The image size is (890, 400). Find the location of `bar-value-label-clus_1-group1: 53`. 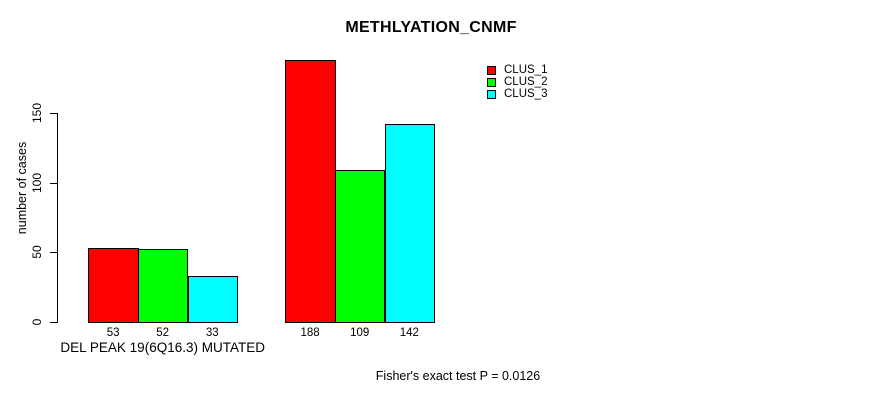

bar-value-label-clus_1-group1: 53 is located at coordinates (113, 333).